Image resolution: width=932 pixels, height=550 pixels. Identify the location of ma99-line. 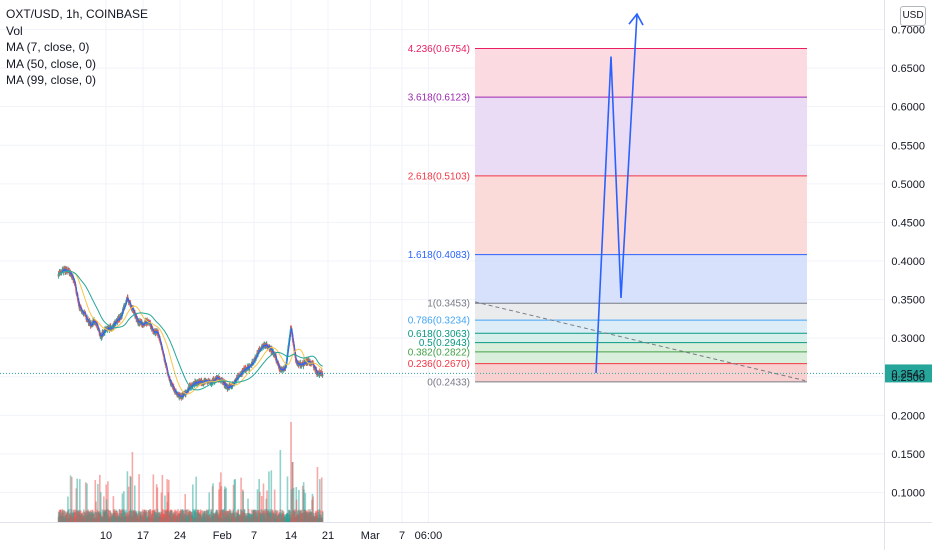
(190, 330).